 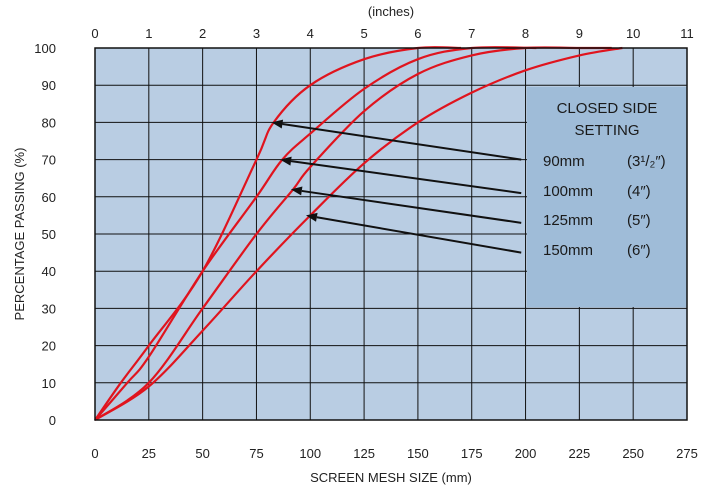 What do you see at coordinates (417, 33) in the screenshot?
I see `top-tick-label: 6` at bounding box center [417, 33].